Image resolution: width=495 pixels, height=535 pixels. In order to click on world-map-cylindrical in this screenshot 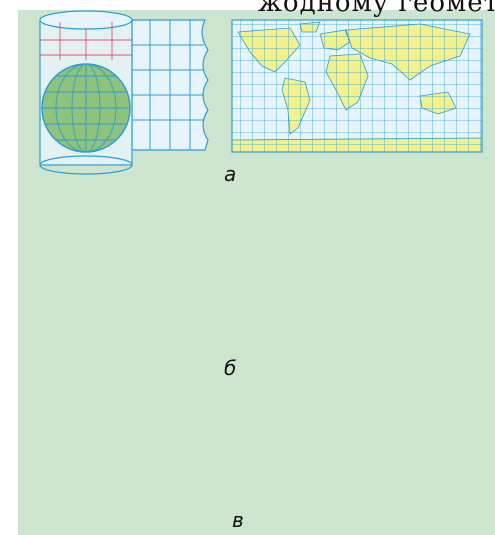, I will do `click(357, 86)`.